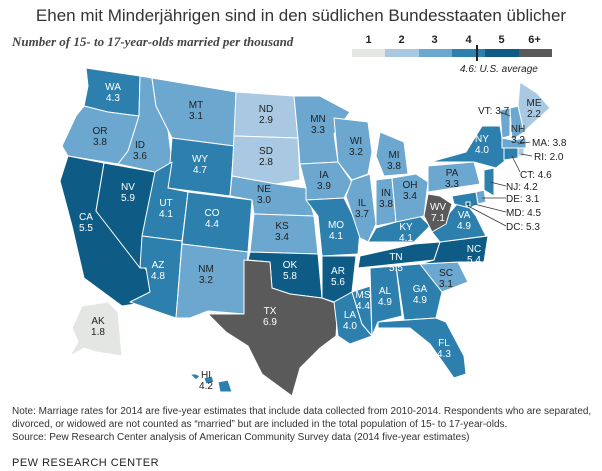  Describe the element at coordinates (200, 165) in the screenshot. I see `label-wy: WY 4.7` at that location.